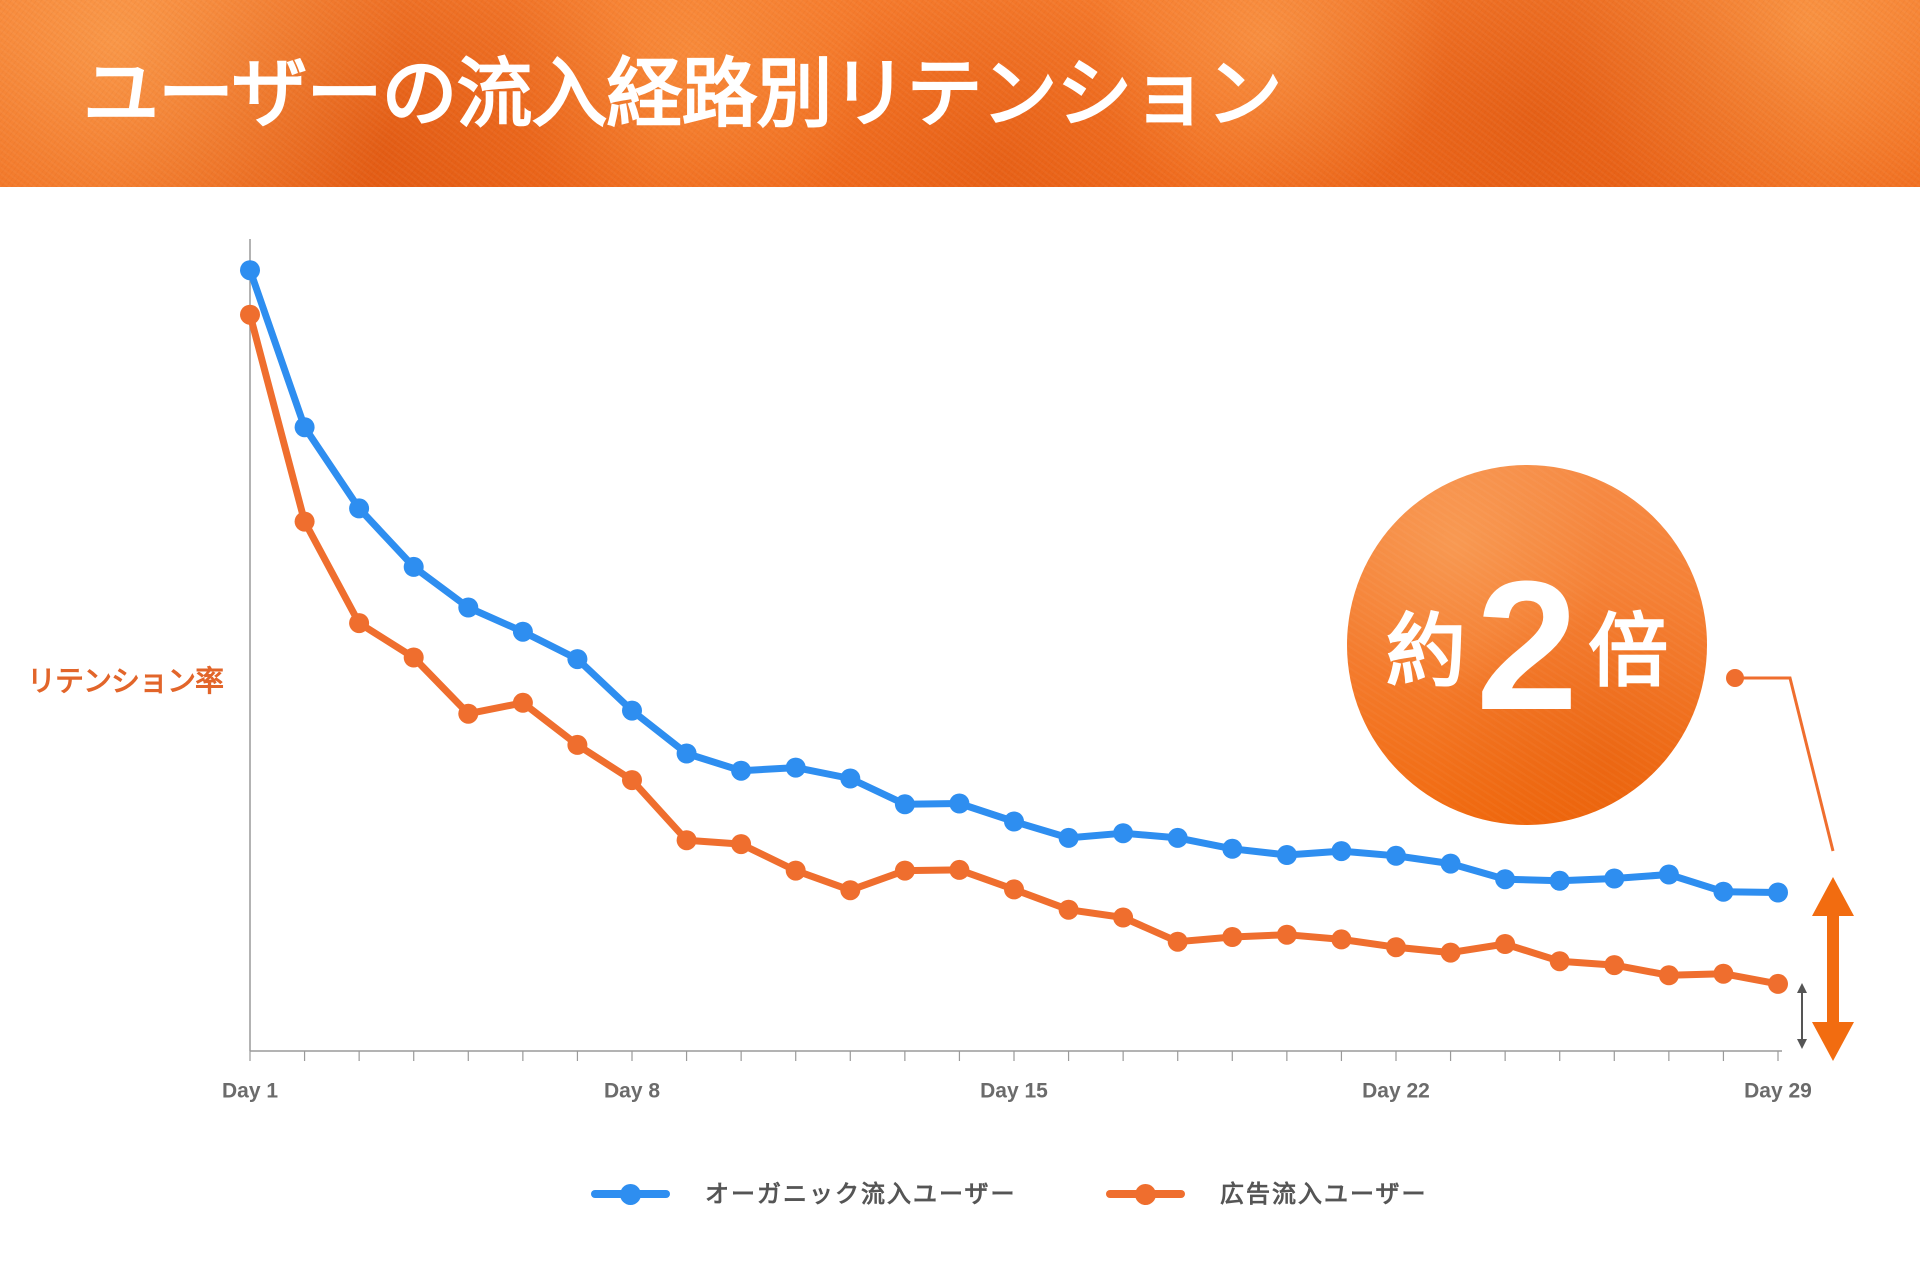 The height and width of the screenshot is (1280, 1920). What do you see at coordinates (1802, 1044) in the screenshot?
I see `baseline-gap-arrow-head-down` at bounding box center [1802, 1044].